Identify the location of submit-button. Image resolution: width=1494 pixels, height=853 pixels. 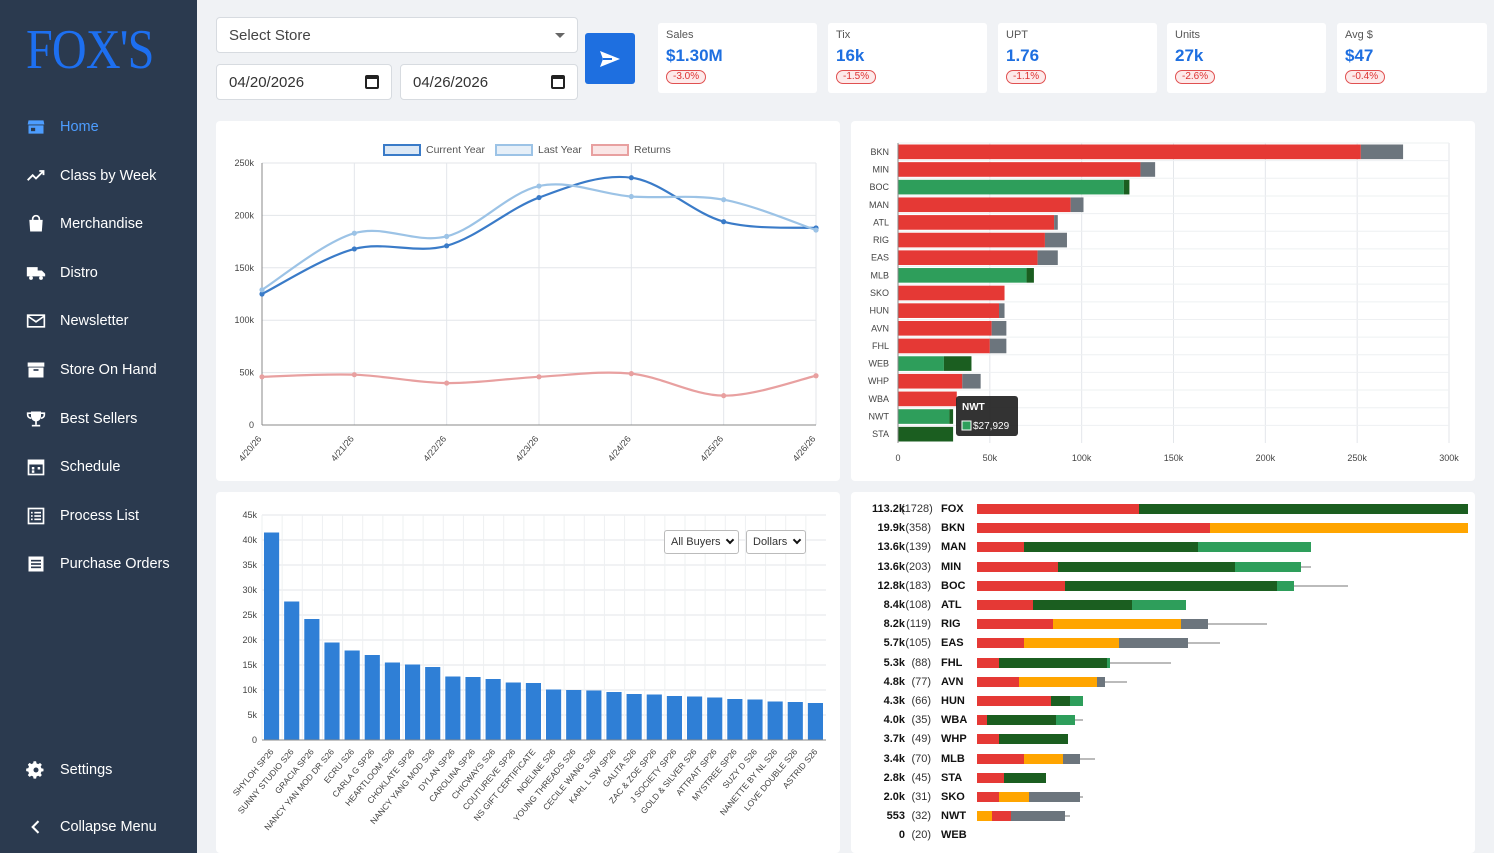
(610, 58).